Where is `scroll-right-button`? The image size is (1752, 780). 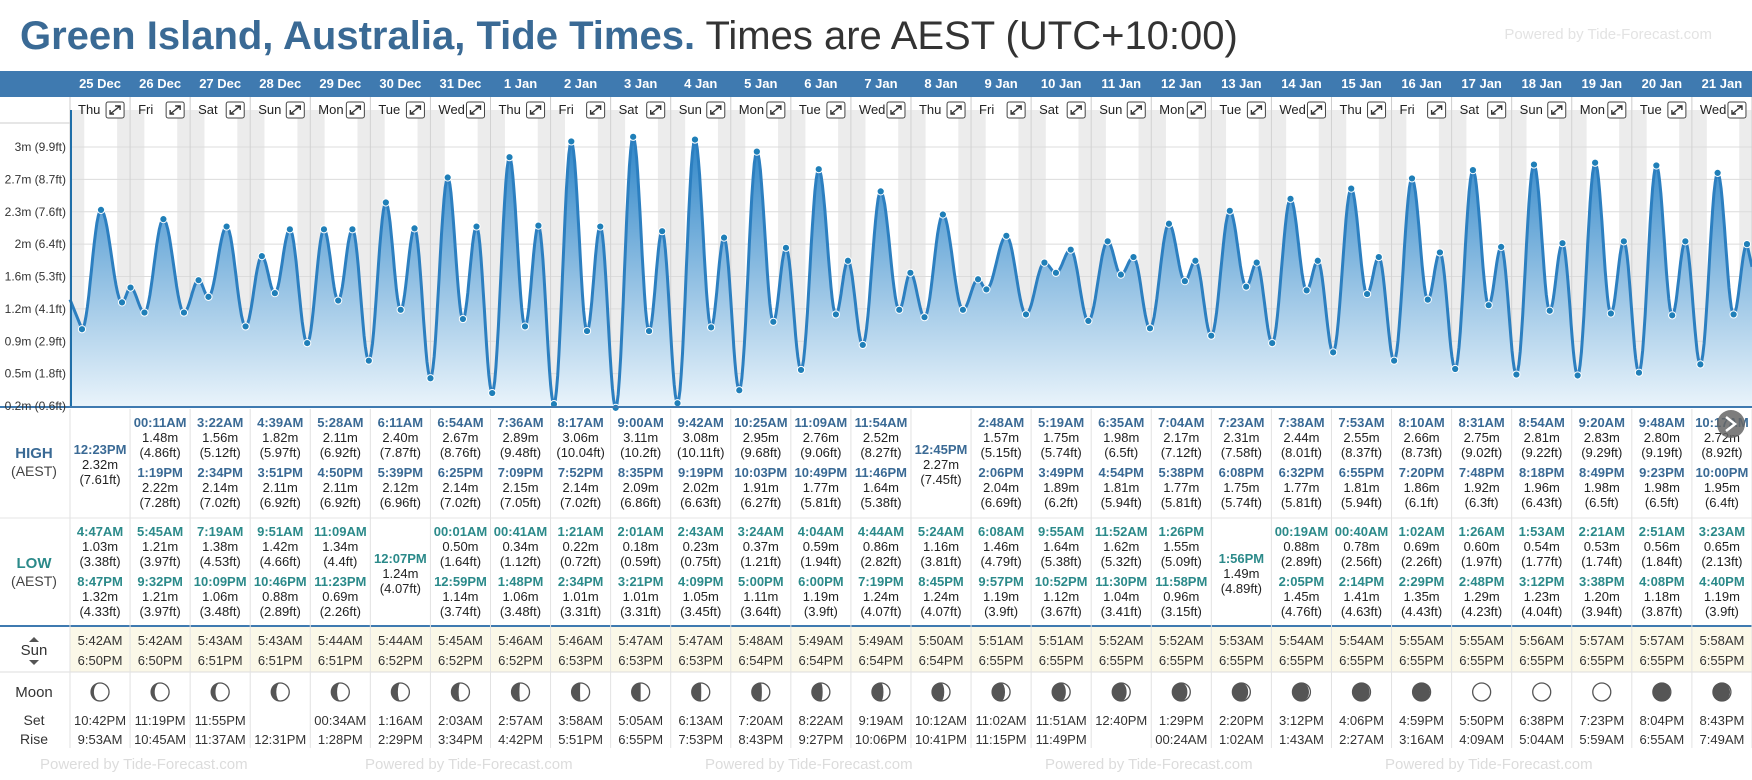 scroll-right-button is located at coordinates (1731, 424).